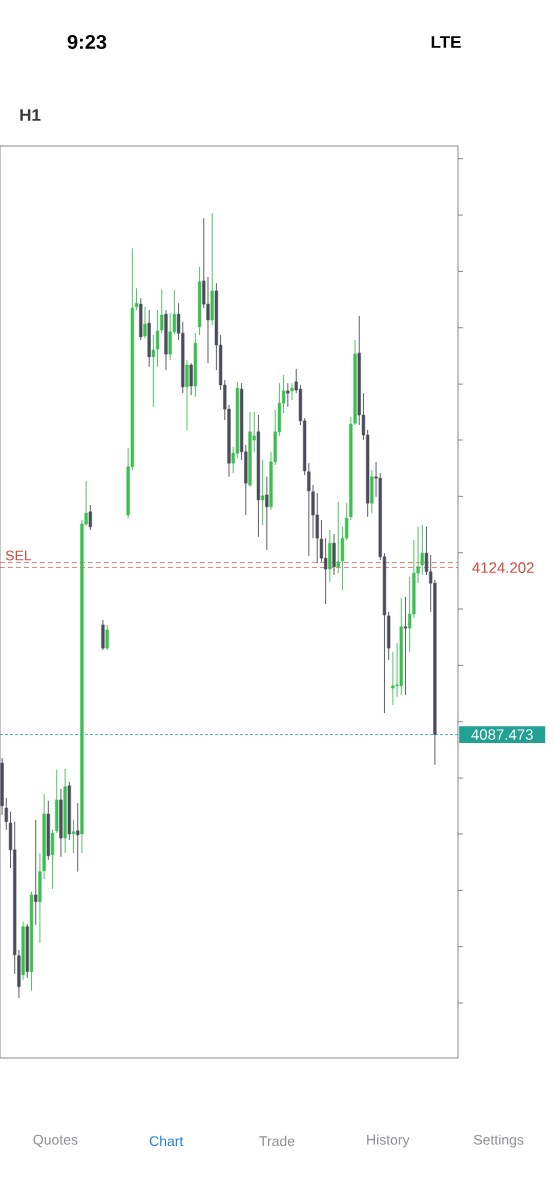  I want to click on text: Settings, so click(498, 1141).